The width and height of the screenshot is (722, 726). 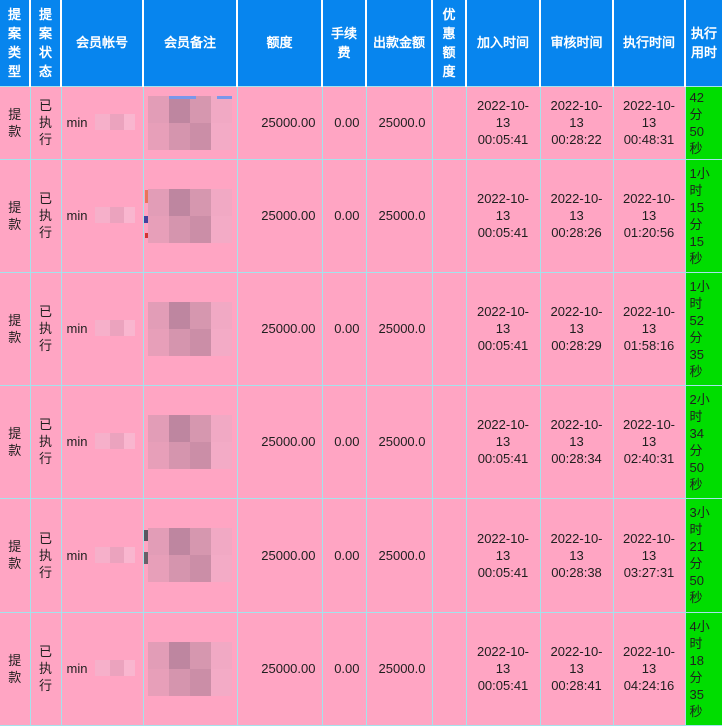 I want to click on column-header-discount: 优惠额度, so click(x=449, y=43).